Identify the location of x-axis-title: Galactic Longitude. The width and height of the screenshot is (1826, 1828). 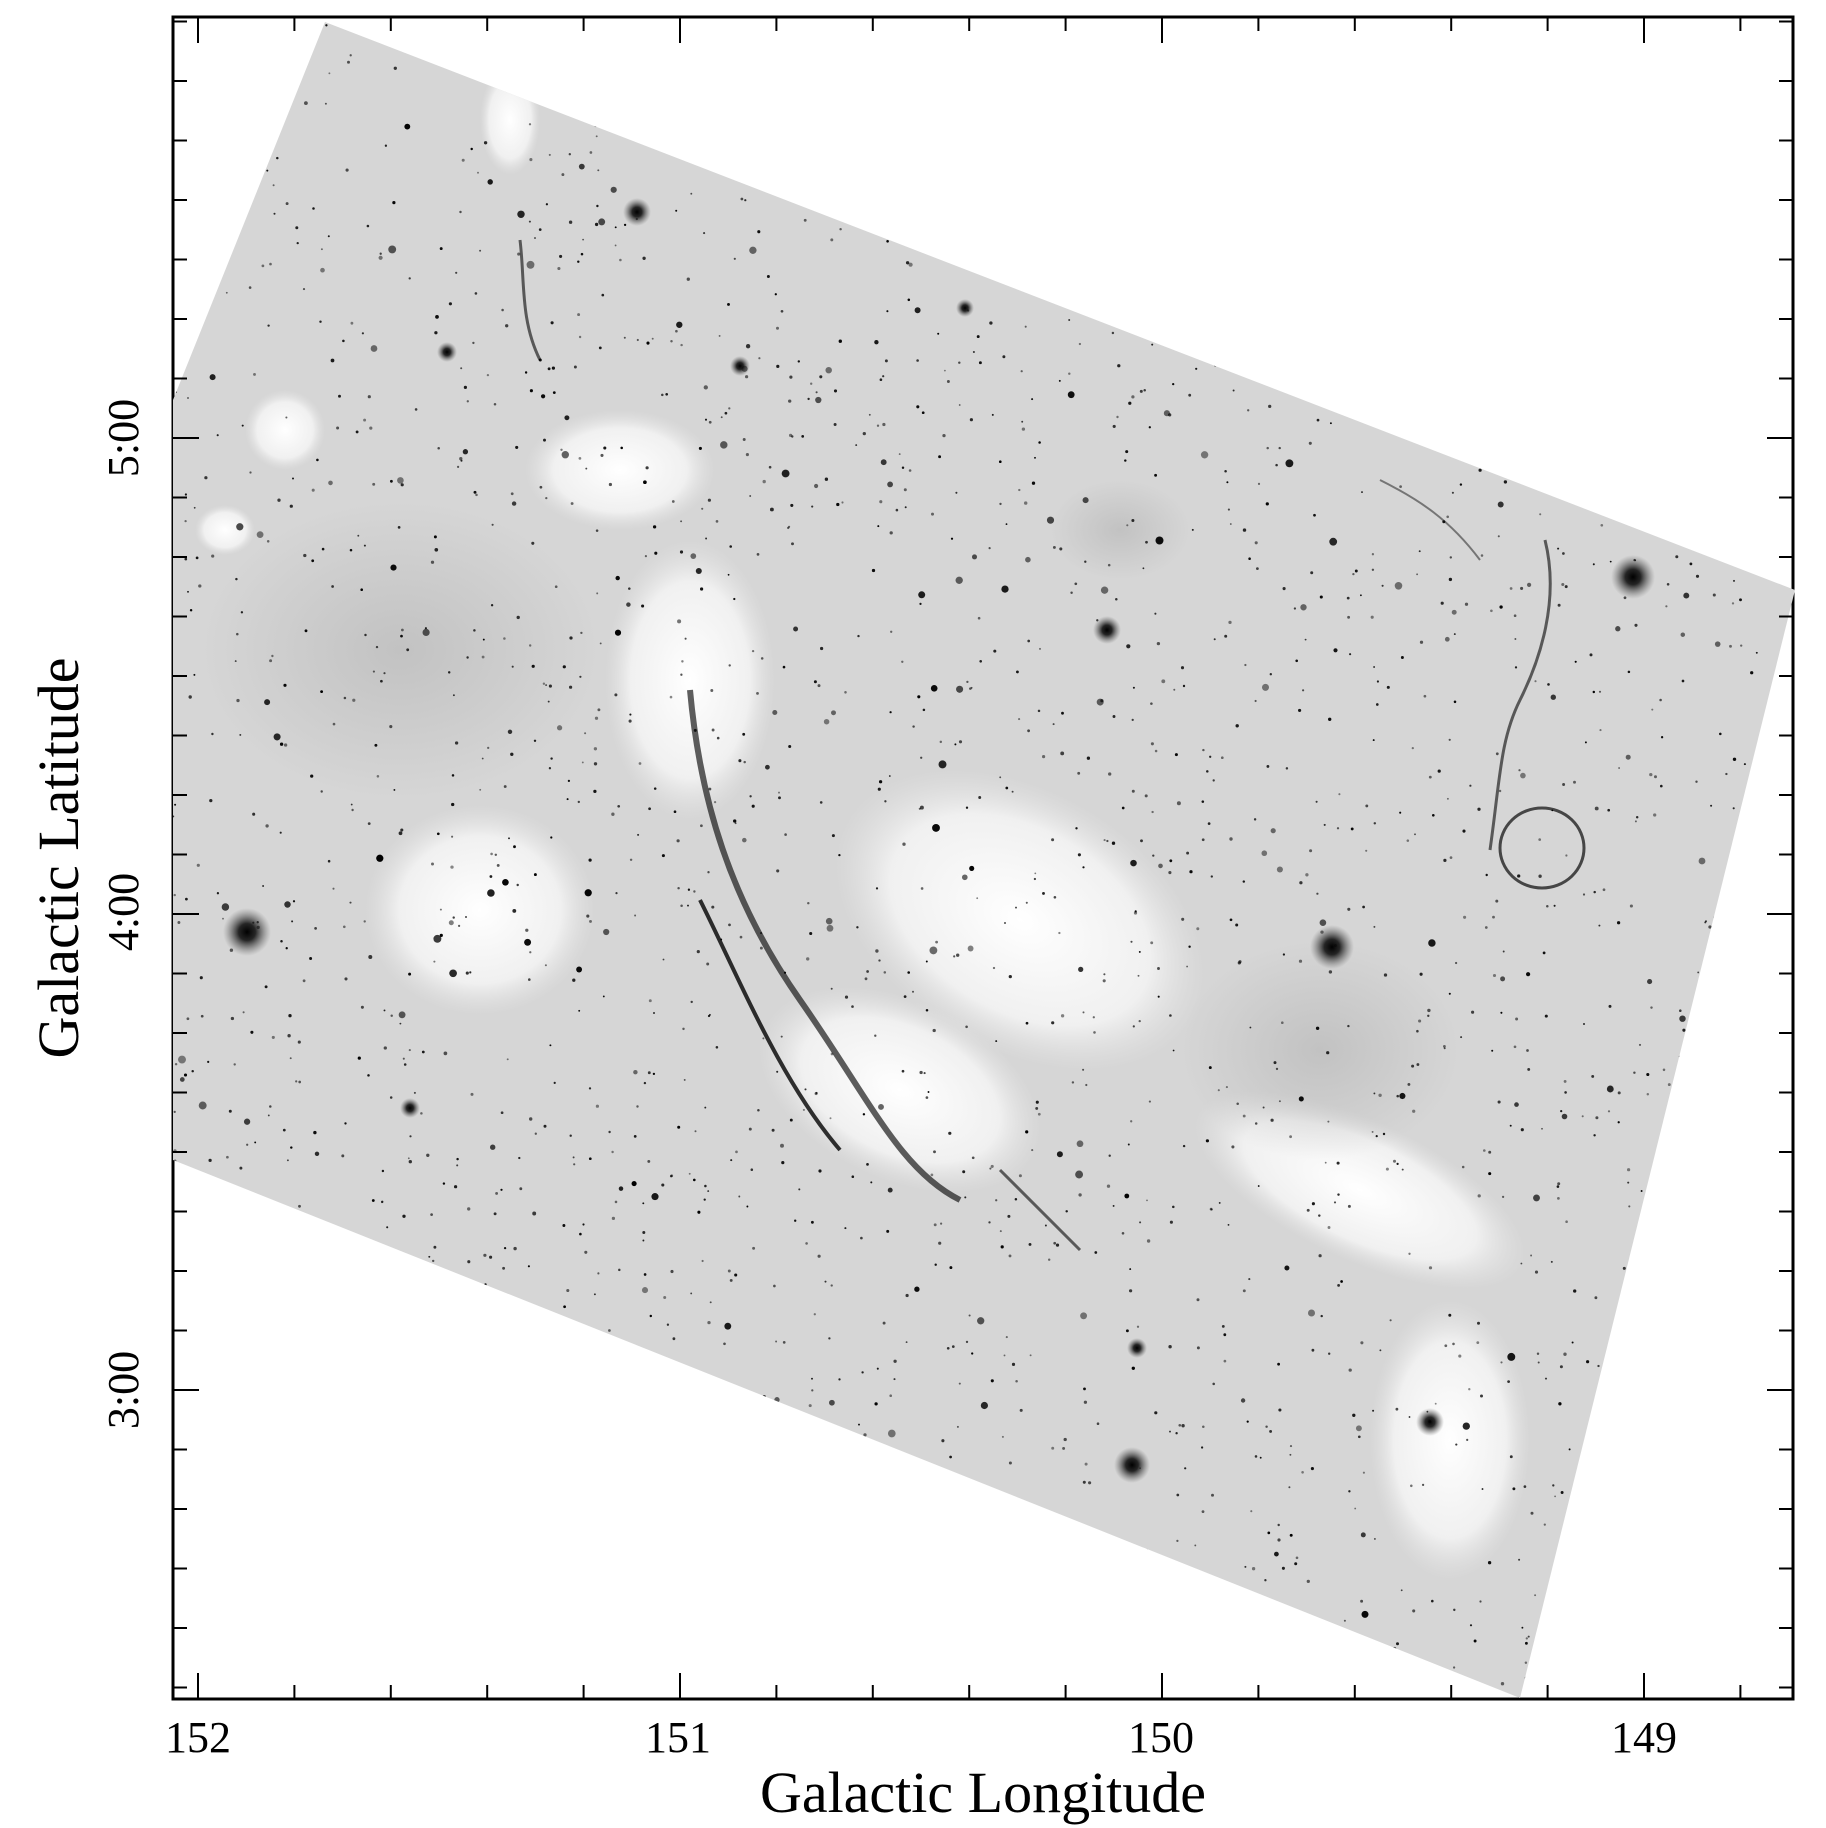
(983, 1792).